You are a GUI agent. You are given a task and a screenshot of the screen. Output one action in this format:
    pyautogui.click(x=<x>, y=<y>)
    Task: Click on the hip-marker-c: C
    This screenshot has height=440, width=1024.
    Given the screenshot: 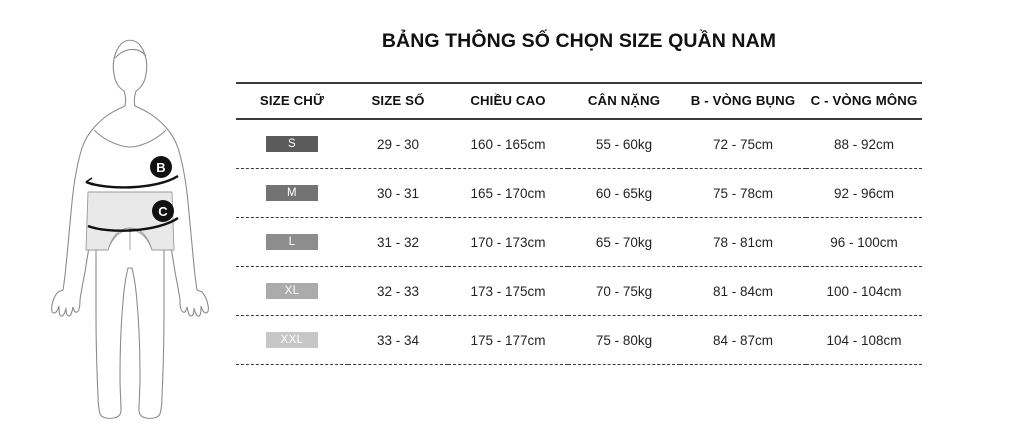 What is the action you would take?
    pyautogui.click(x=163, y=211)
    